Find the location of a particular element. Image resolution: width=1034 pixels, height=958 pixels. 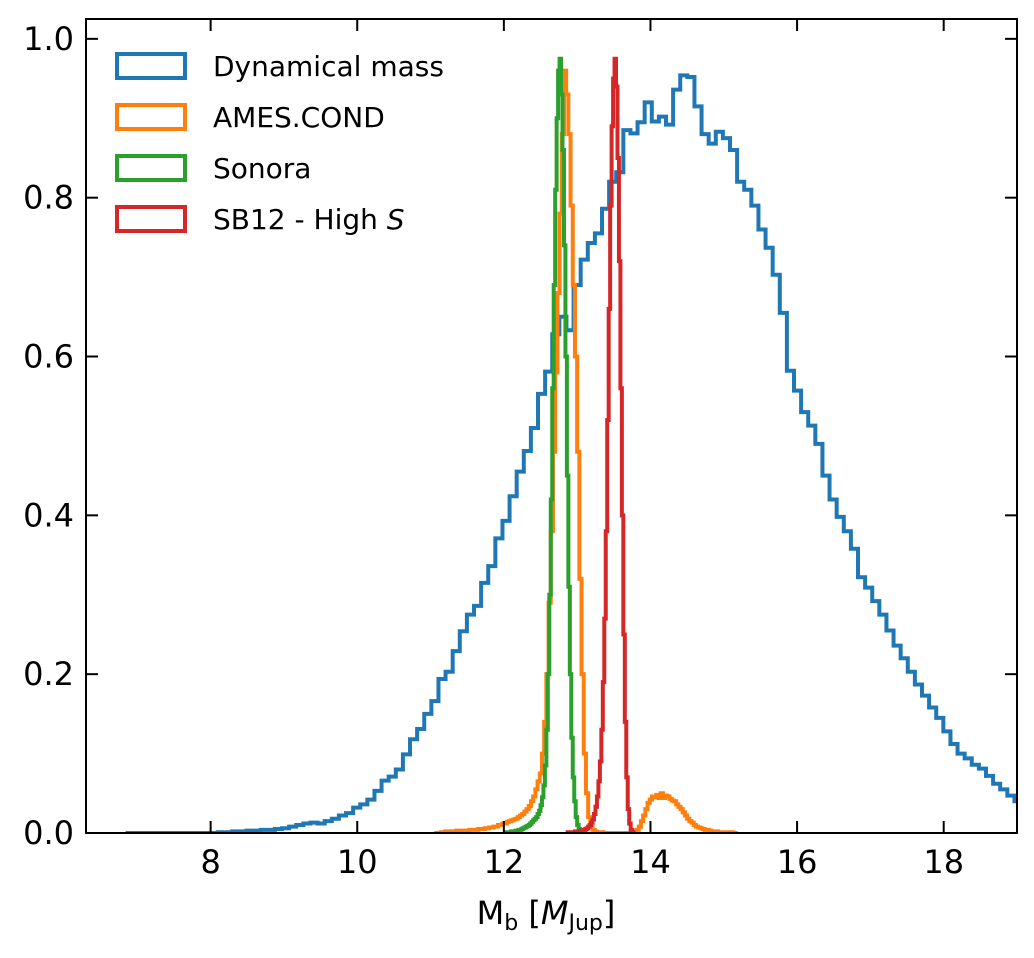

x-tick-label-1: 10 is located at coordinates (357, 862).